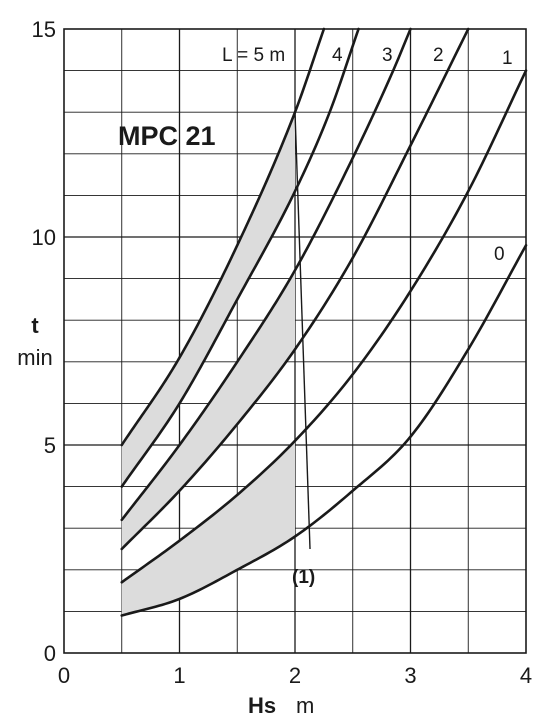  I want to click on x-tick-label: 3, so click(410, 675).